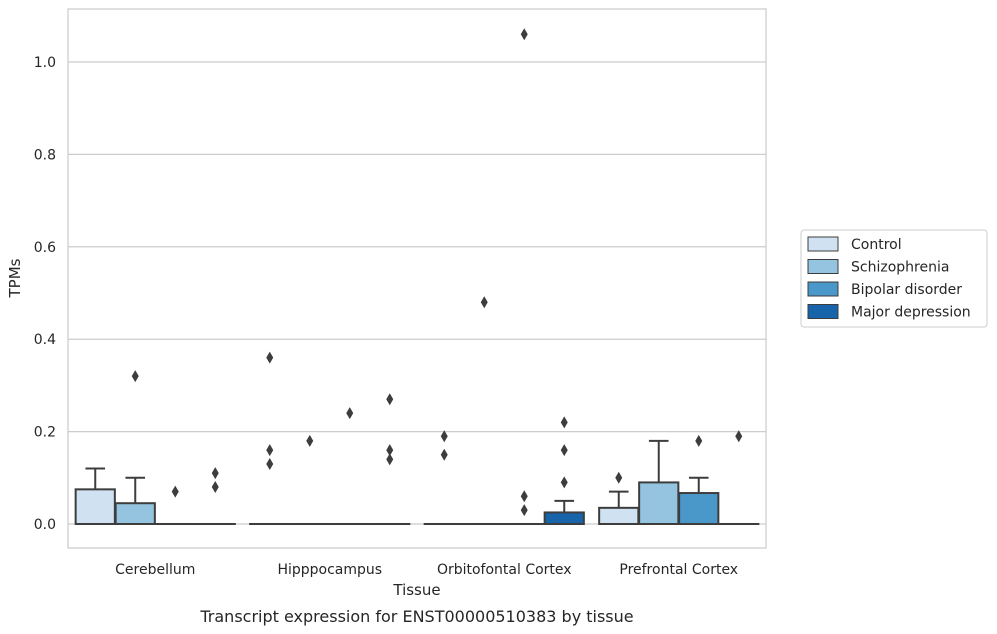  Describe the element at coordinates (416, 590) in the screenshot. I see `x-axis-label: Tissue` at that location.